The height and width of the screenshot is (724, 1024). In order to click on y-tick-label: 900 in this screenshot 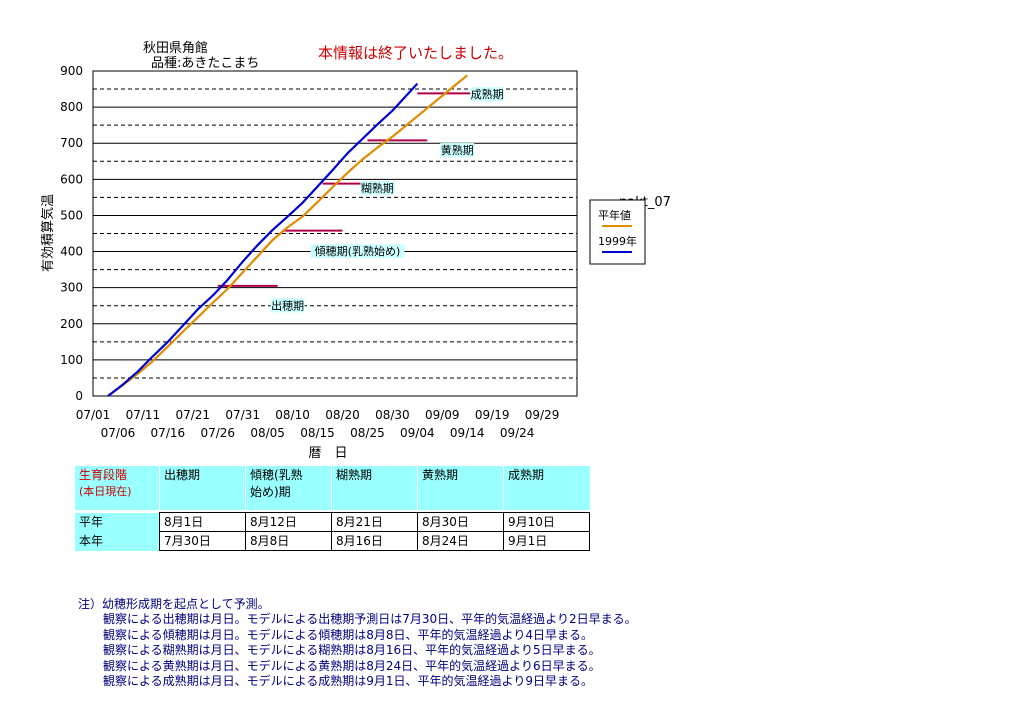, I will do `click(71, 71)`.